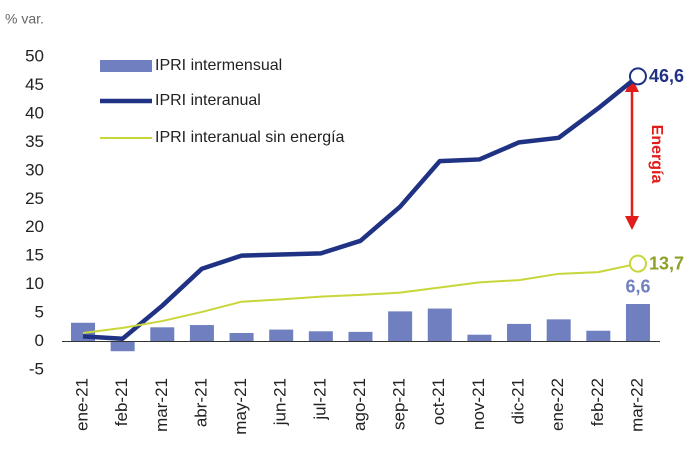 The height and width of the screenshot is (465, 695). What do you see at coordinates (24, 19) in the screenshot?
I see `unit-label: % var.` at bounding box center [24, 19].